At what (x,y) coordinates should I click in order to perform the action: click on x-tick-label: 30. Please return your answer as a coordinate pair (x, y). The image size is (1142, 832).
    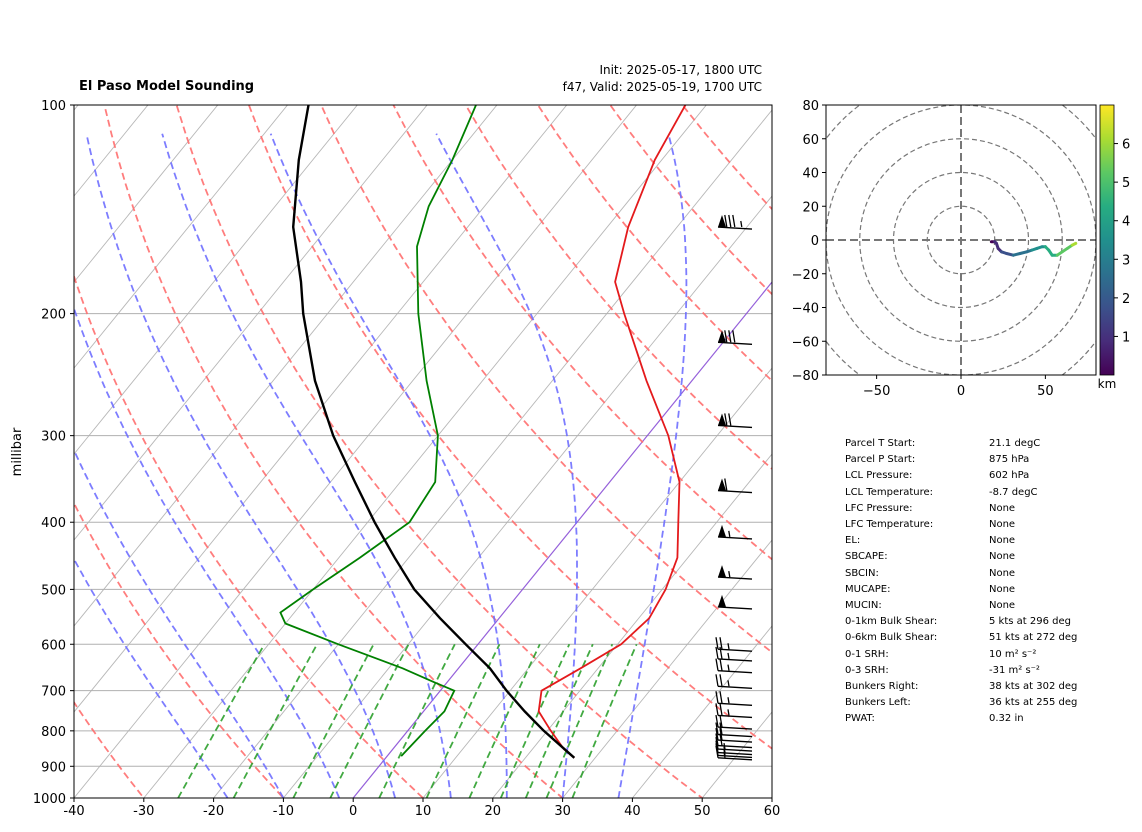
    Looking at the image, I should click on (562, 811).